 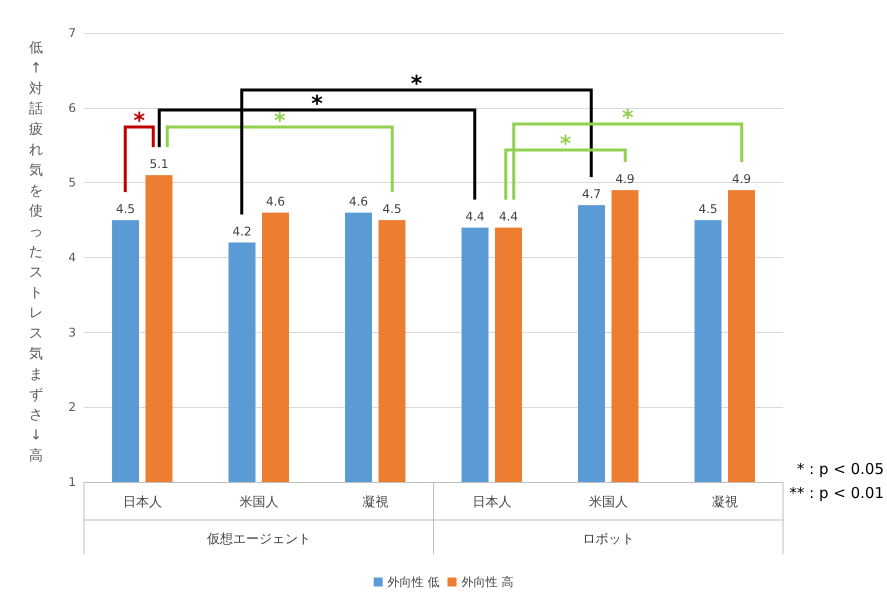 I want to click on y-tick-label: 2, so click(x=72, y=407).